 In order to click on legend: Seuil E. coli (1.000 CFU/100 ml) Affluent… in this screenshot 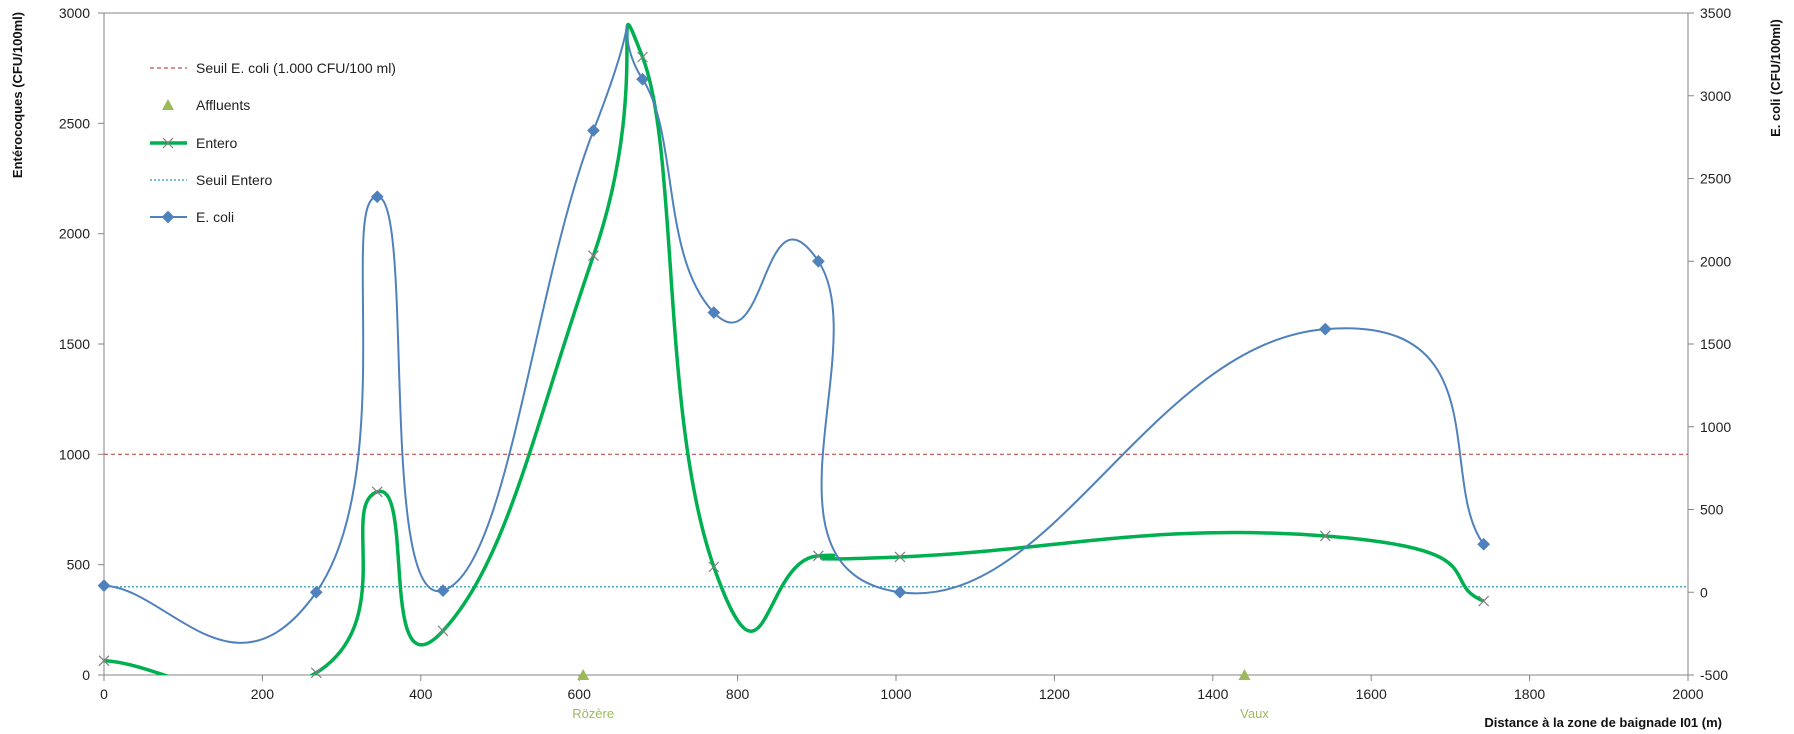, I will do `click(273, 142)`.